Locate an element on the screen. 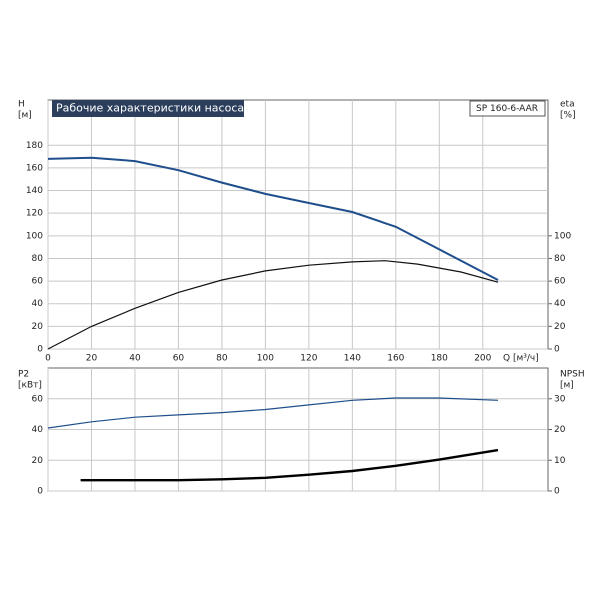 The height and width of the screenshot is (604, 600). y-axis-label: [м] is located at coordinates (25, 116).